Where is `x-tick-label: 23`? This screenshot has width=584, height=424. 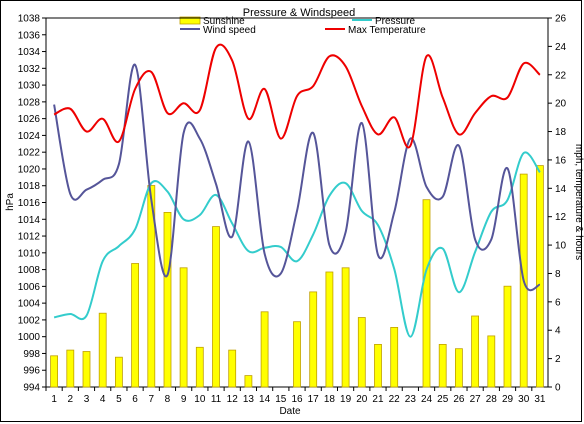
x-tick-label: 23 is located at coordinates (411, 399).